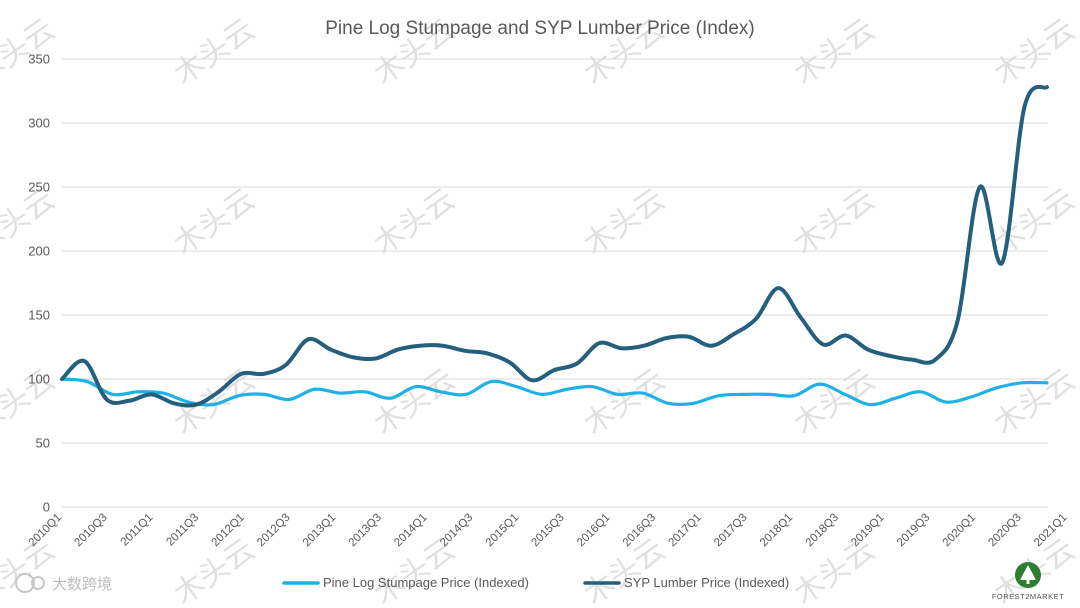 This screenshot has width=1080, height=608. I want to click on x-tick-label: 2014Q1, so click(410, 530).